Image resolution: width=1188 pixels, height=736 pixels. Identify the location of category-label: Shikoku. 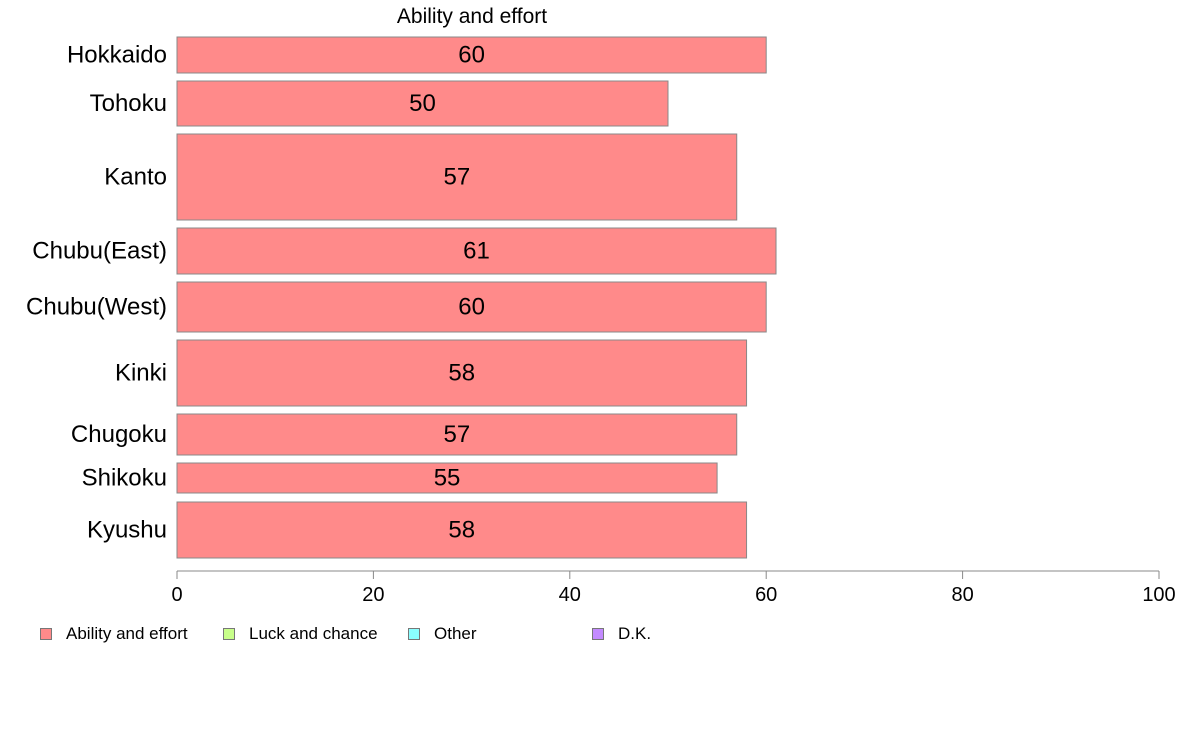
(124, 478).